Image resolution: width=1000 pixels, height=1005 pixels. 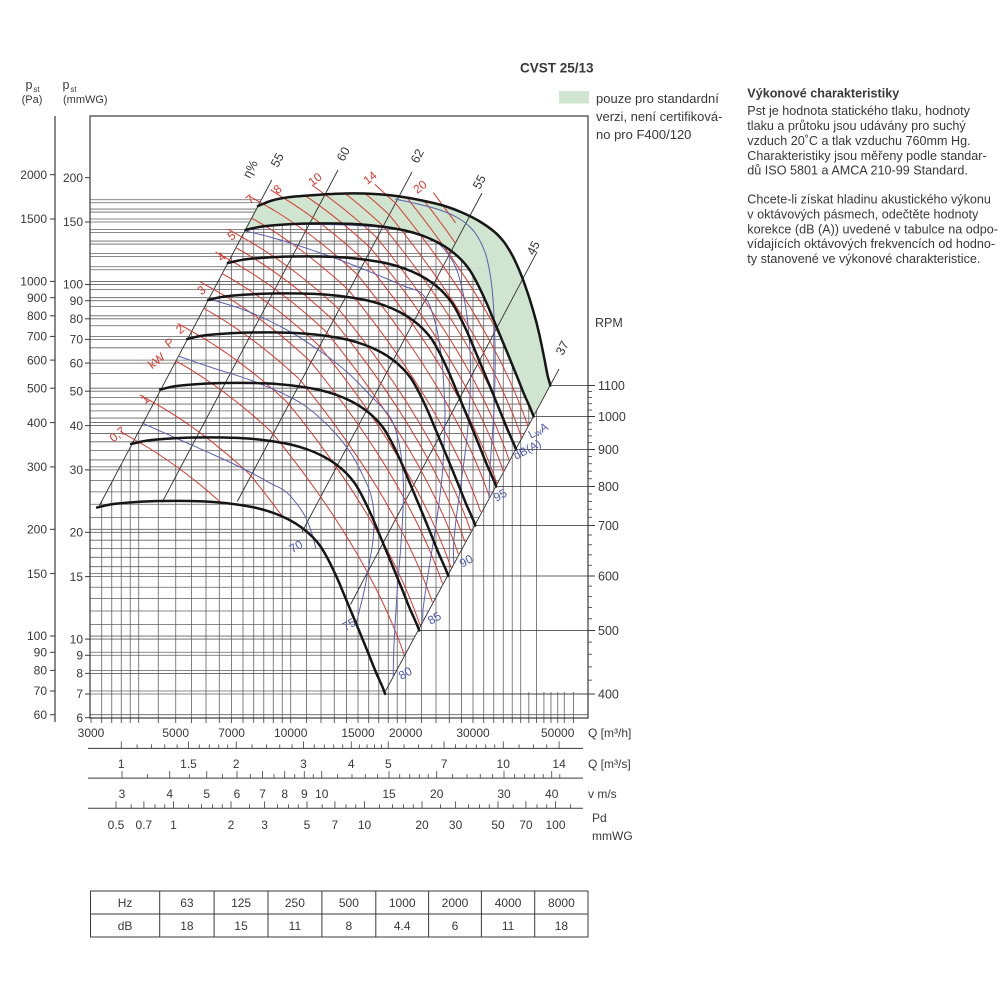 What do you see at coordinates (188, 764) in the screenshot?
I see `svg-text: 1.5` at bounding box center [188, 764].